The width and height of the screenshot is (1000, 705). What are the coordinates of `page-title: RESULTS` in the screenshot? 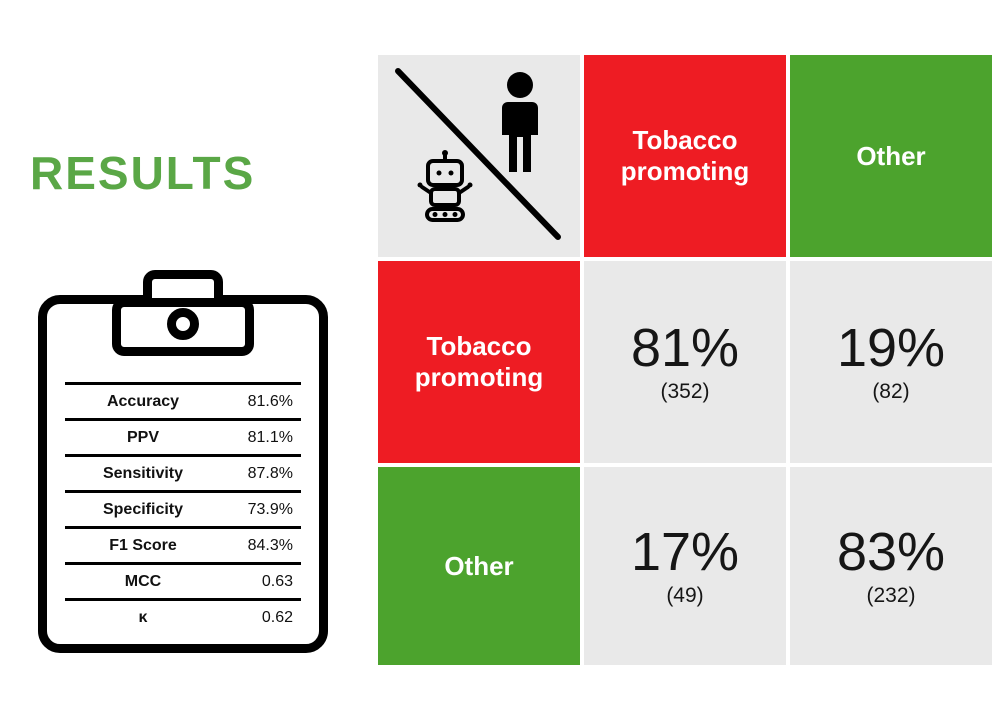 It's located at (143, 173).